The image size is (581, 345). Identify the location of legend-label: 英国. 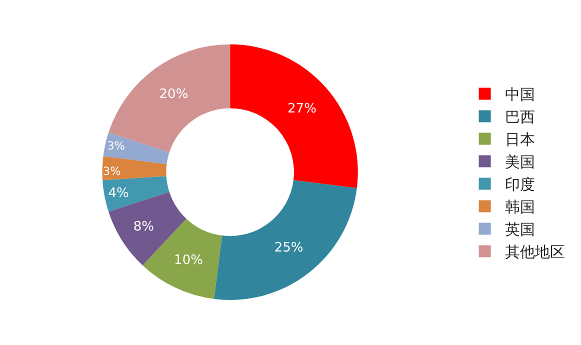
(519, 229).